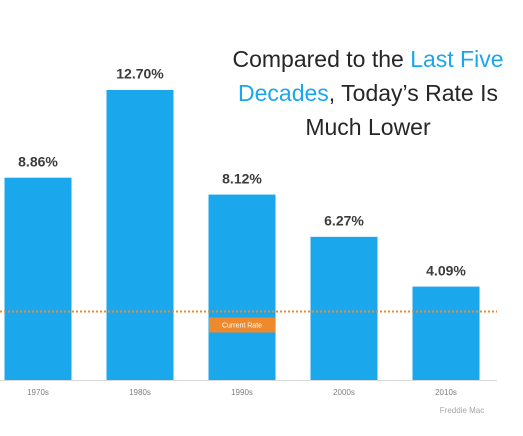  I want to click on title-part: Compared to the, so click(321, 59).